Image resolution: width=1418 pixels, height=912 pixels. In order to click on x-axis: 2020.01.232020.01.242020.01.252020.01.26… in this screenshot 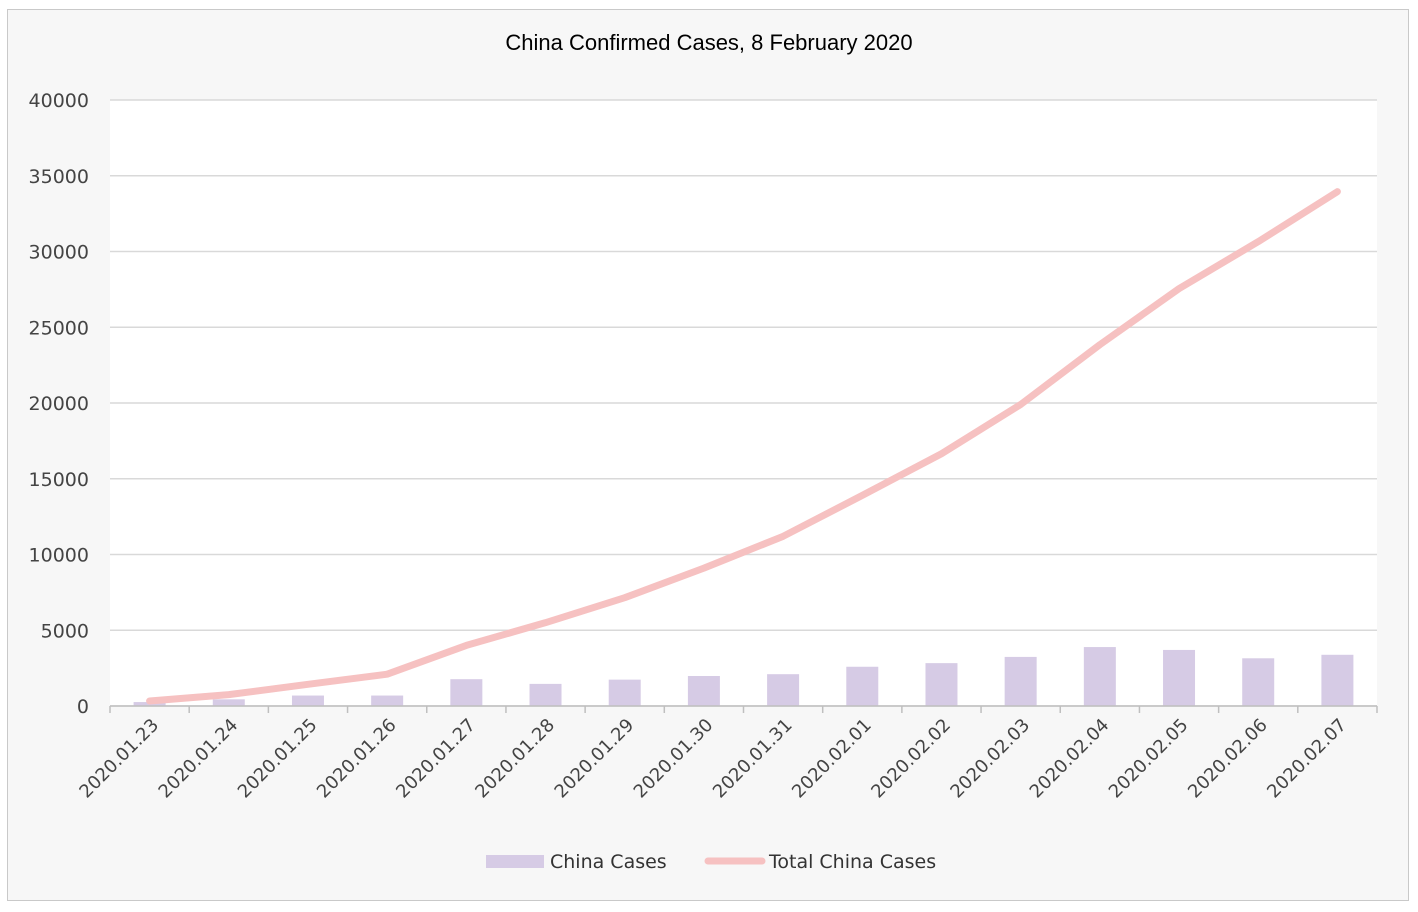, I will do `click(726, 754)`.